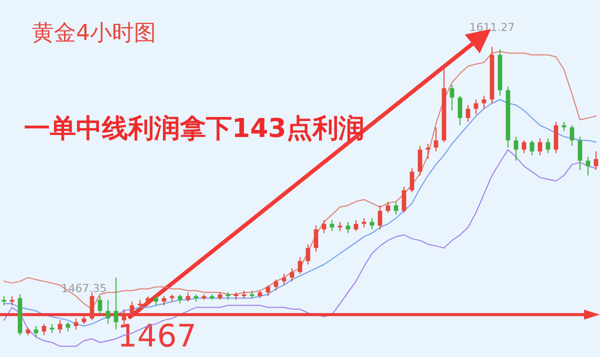 The width and height of the screenshot is (600, 357). I want to click on text: 一单中线利润拿下143点利润, so click(194, 129).